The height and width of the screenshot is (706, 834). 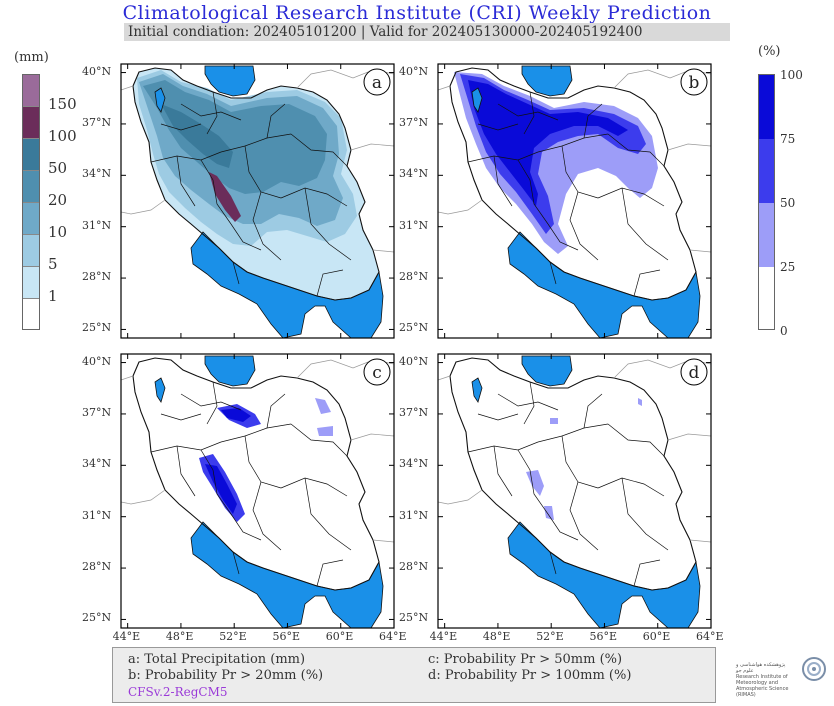 What do you see at coordinates (377, 373) in the screenshot?
I see `panel-label-text: c` at bounding box center [377, 373].